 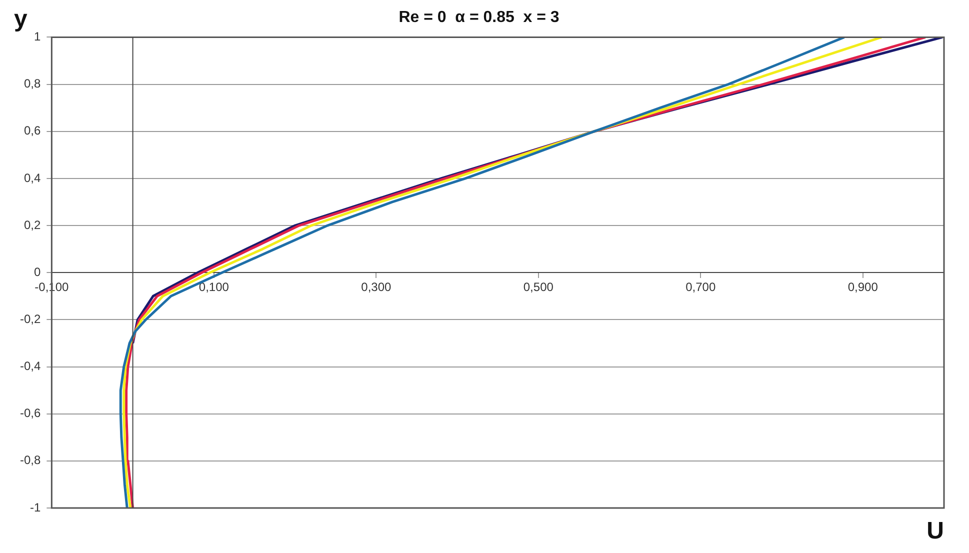 I want to click on x-tick-label: 0,700, so click(x=701, y=287).